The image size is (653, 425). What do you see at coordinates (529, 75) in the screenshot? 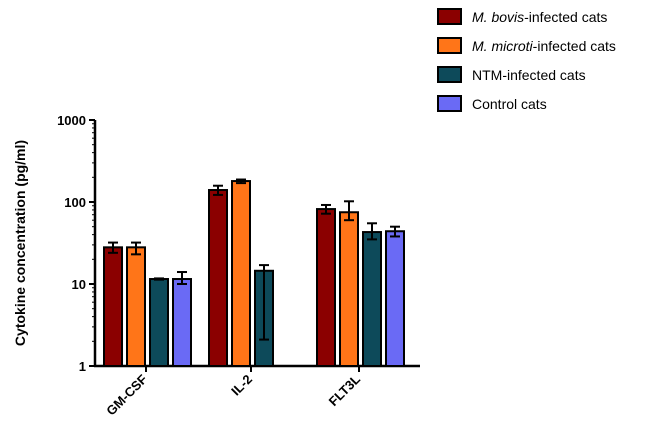
I see `legend-label: NTM-infected cats` at bounding box center [529, 75].